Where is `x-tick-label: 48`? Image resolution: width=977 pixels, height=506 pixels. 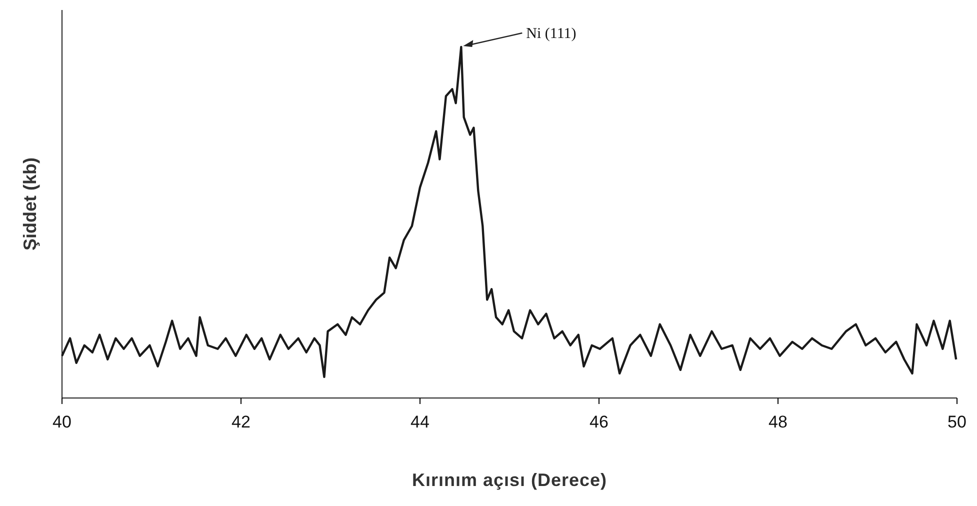 x-tick-label: 48 is located at coordinates (778, 422).